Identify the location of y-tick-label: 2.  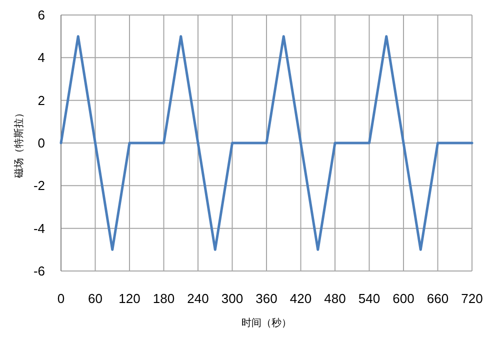
(41, 100).